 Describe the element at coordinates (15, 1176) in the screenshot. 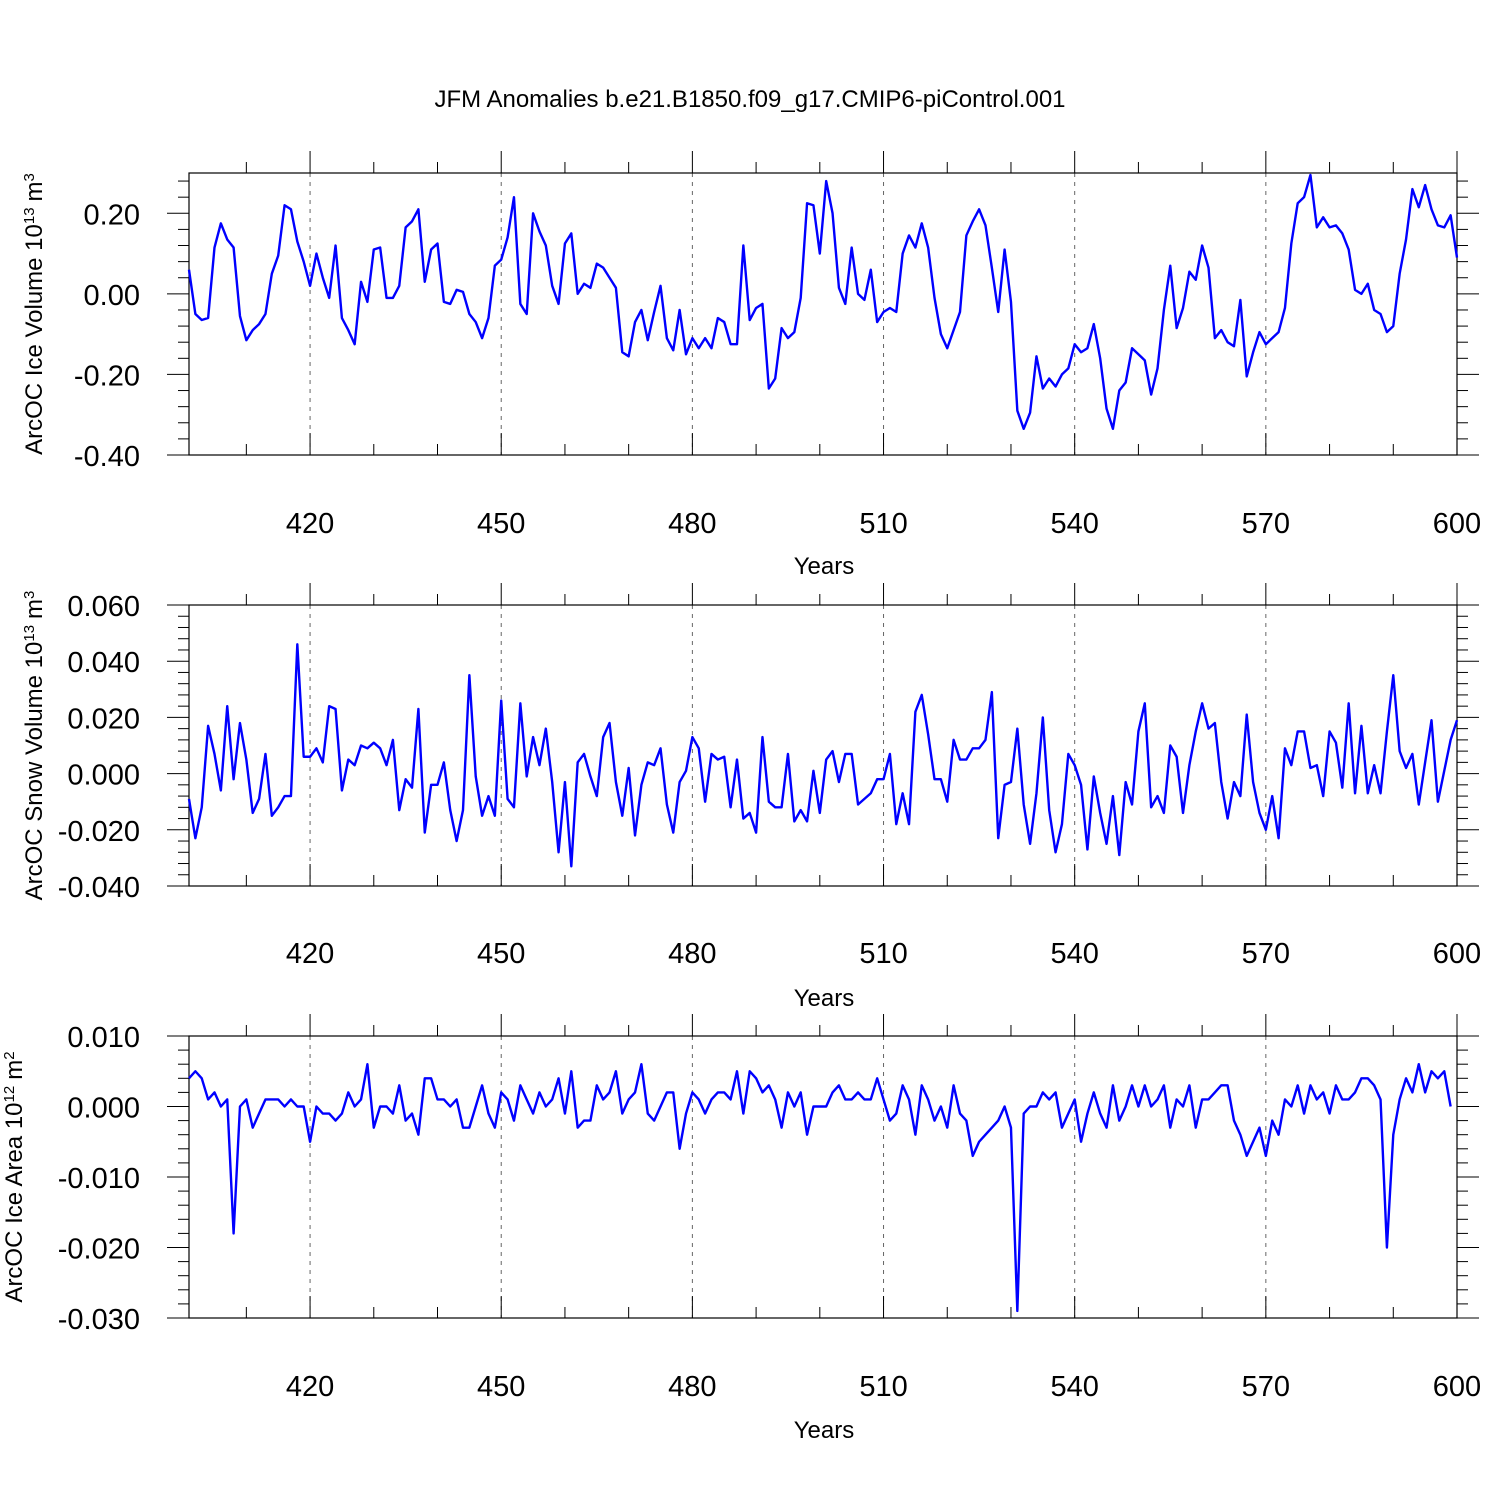

I see `y-axis-label: ArcOC Ice Area 1012m2` at that location.